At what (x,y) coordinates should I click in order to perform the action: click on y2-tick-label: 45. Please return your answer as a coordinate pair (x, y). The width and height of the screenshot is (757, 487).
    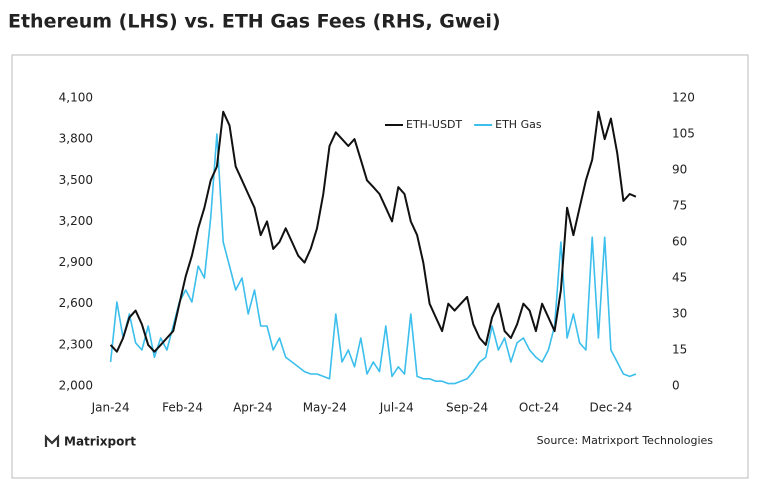
    Looking at the image, I should click on (679, 278).